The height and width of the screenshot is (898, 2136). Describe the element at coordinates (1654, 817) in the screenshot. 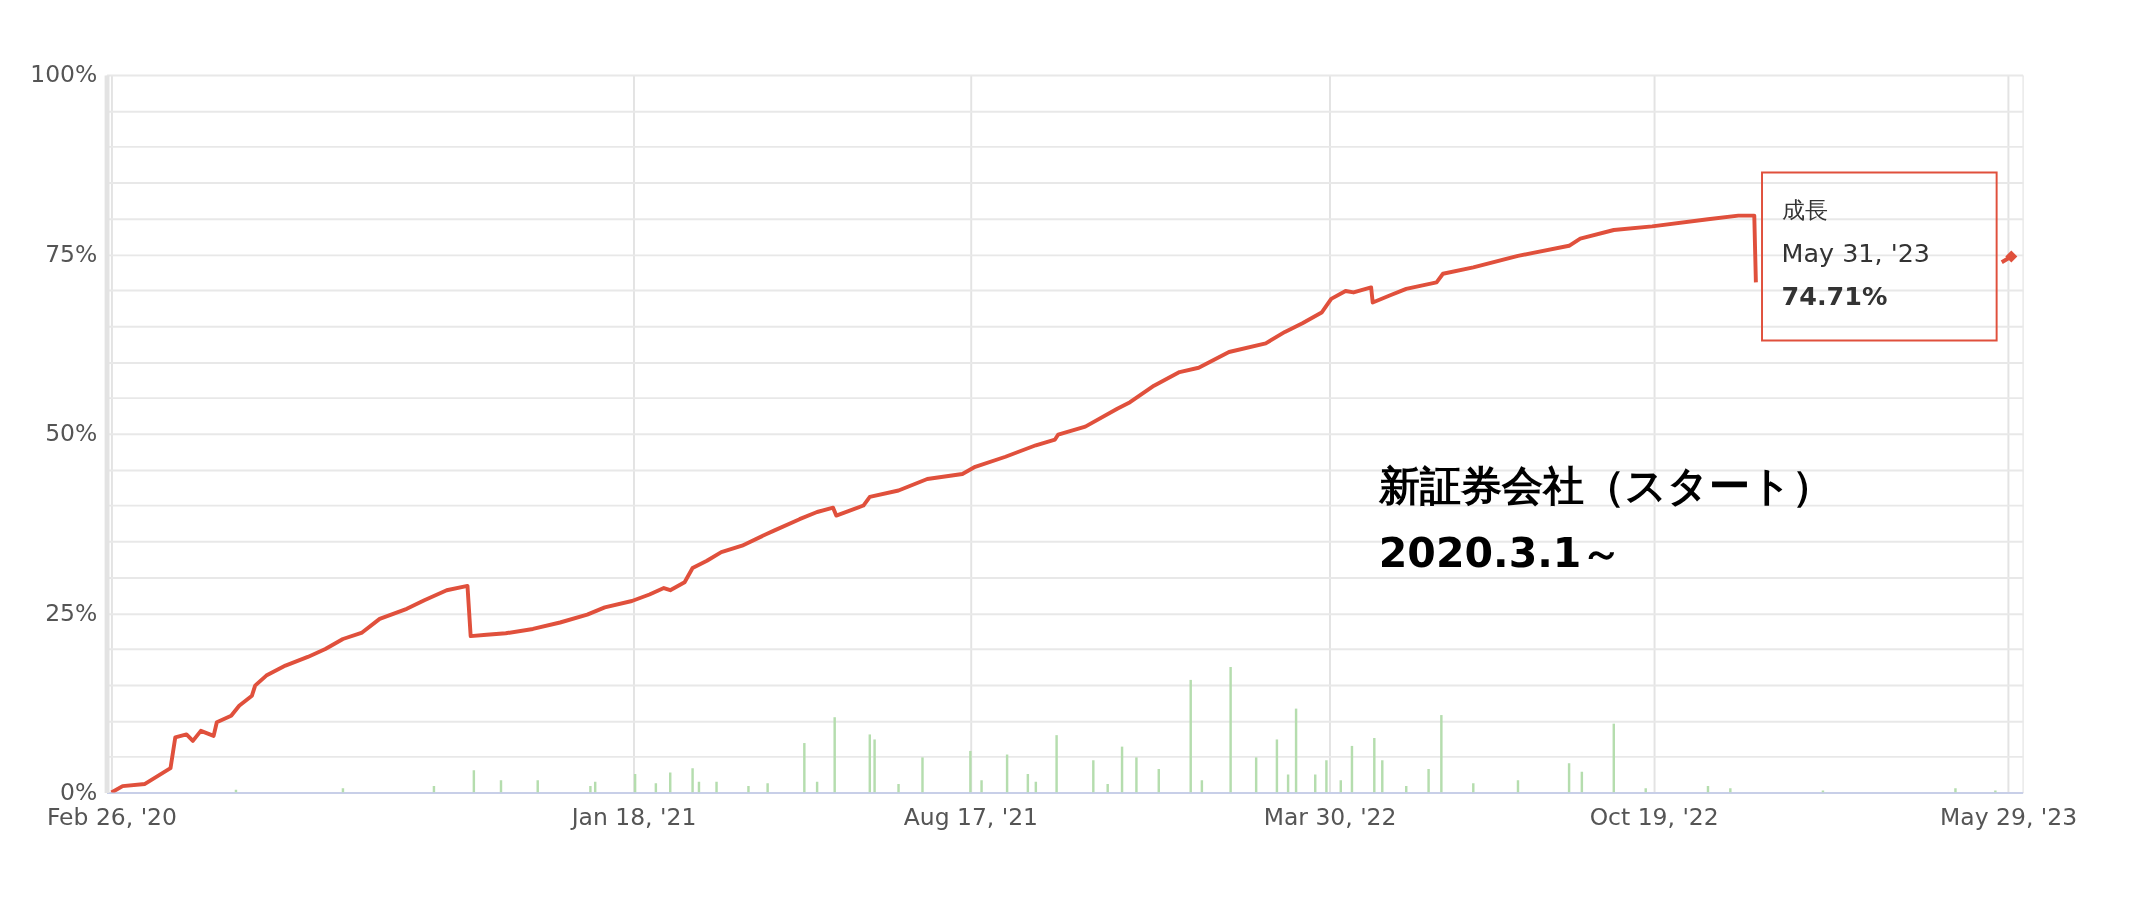

I see `x-tick-label: Oct 19, '22` at that location.